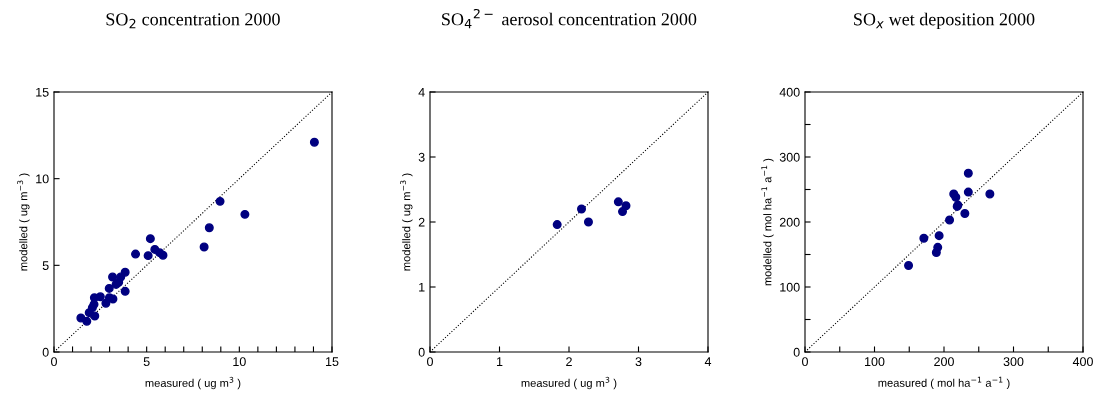  I want to click on y-tick-label: 1, so click(422, 287).